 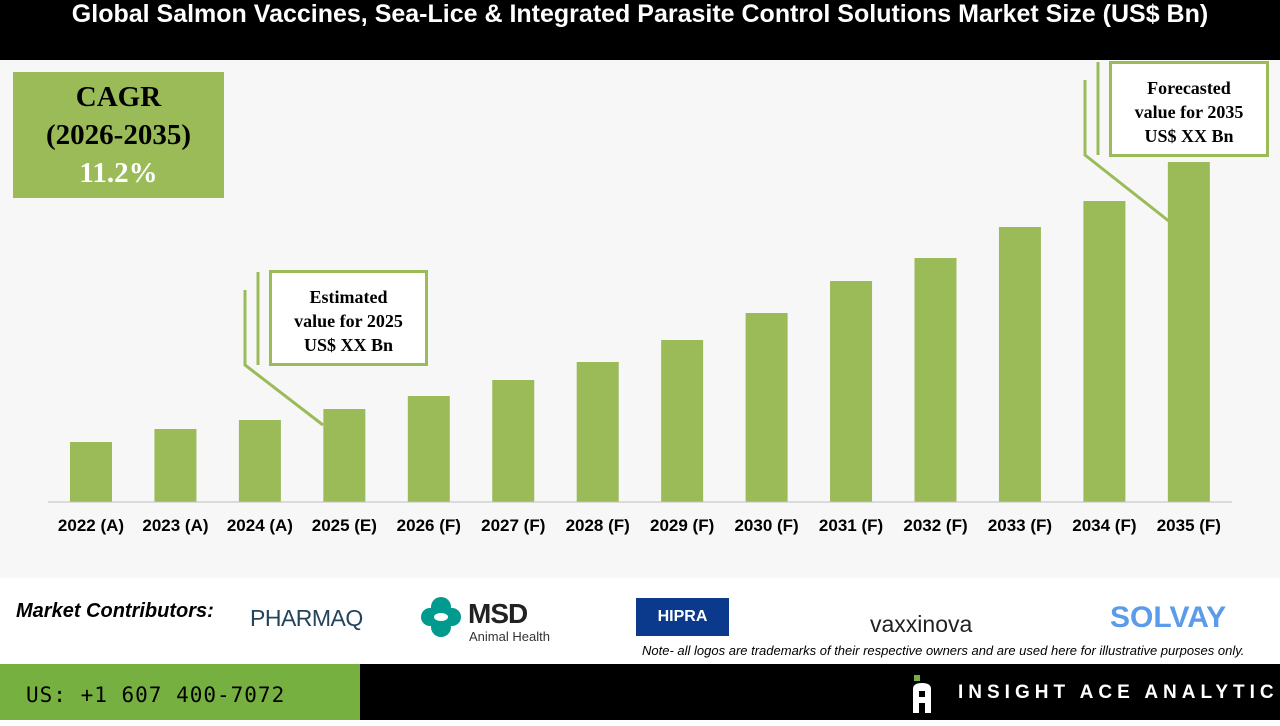 I want to click on x-tick-label: 2026 (F), so click(x=429, y=525).